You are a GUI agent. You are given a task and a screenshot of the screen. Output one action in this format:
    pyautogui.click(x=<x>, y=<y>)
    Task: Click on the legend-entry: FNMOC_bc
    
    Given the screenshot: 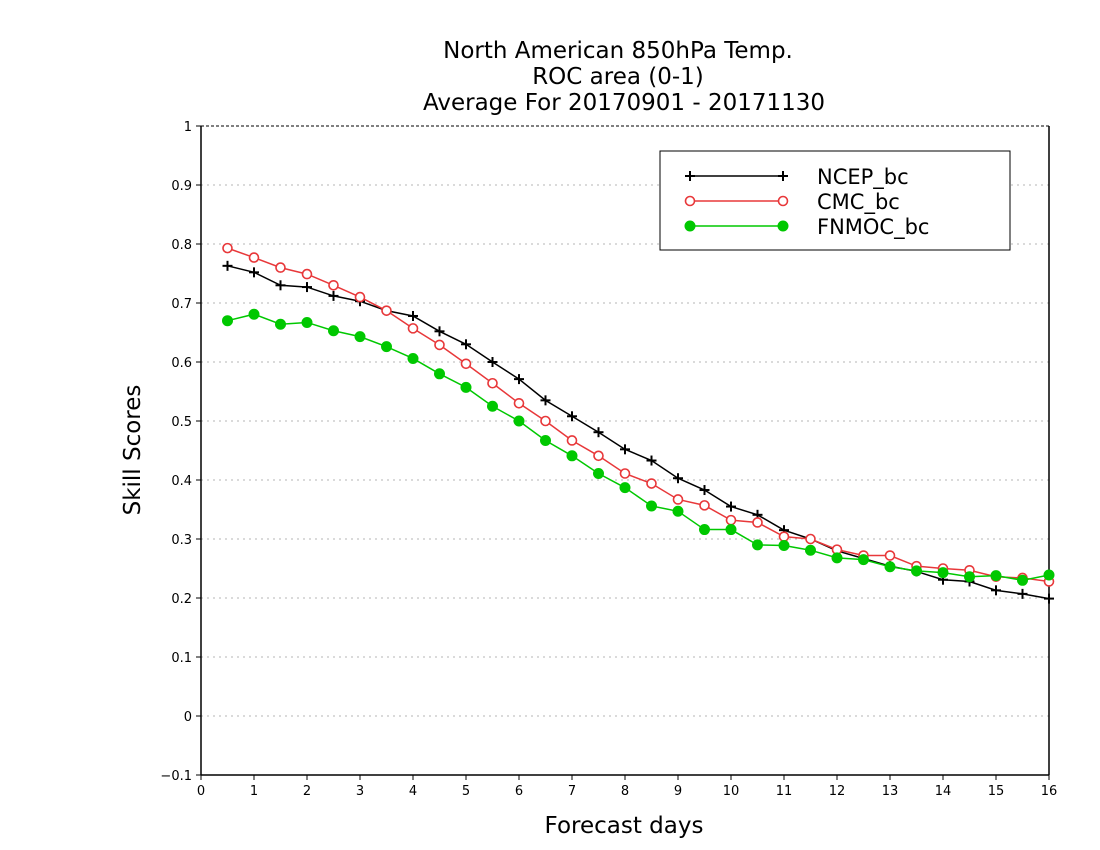 What is the action you would take?
    pyautogui.click(x=806, y=227)
    